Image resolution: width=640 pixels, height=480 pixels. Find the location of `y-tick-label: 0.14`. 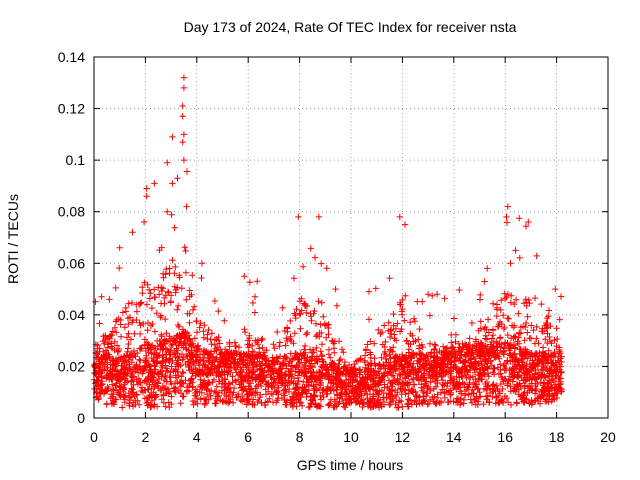

y-tick-label: 0.14 is located at coordinates (71, 57).